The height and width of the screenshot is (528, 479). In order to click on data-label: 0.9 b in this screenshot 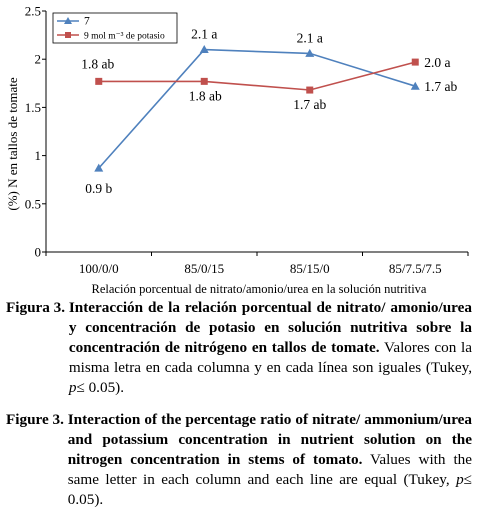, I will do `click(98, 188)`.